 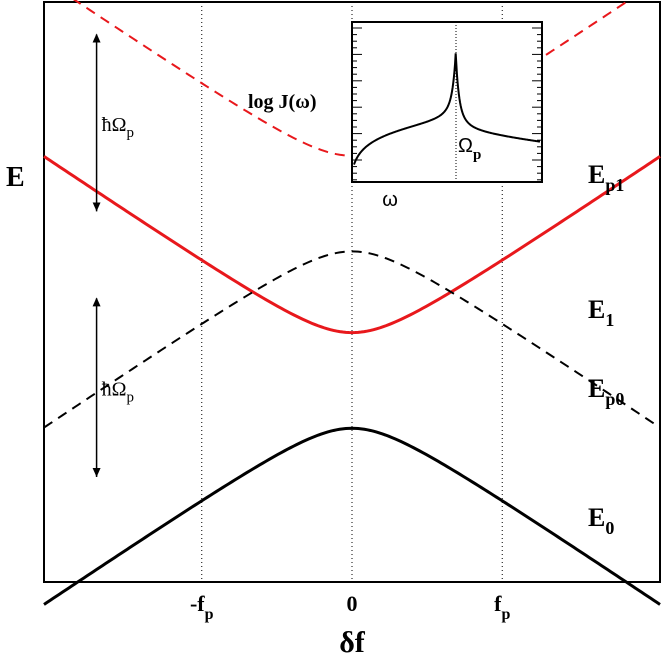 I want to click on gap-label-1: ħΩp, so click(x=118, y=392).